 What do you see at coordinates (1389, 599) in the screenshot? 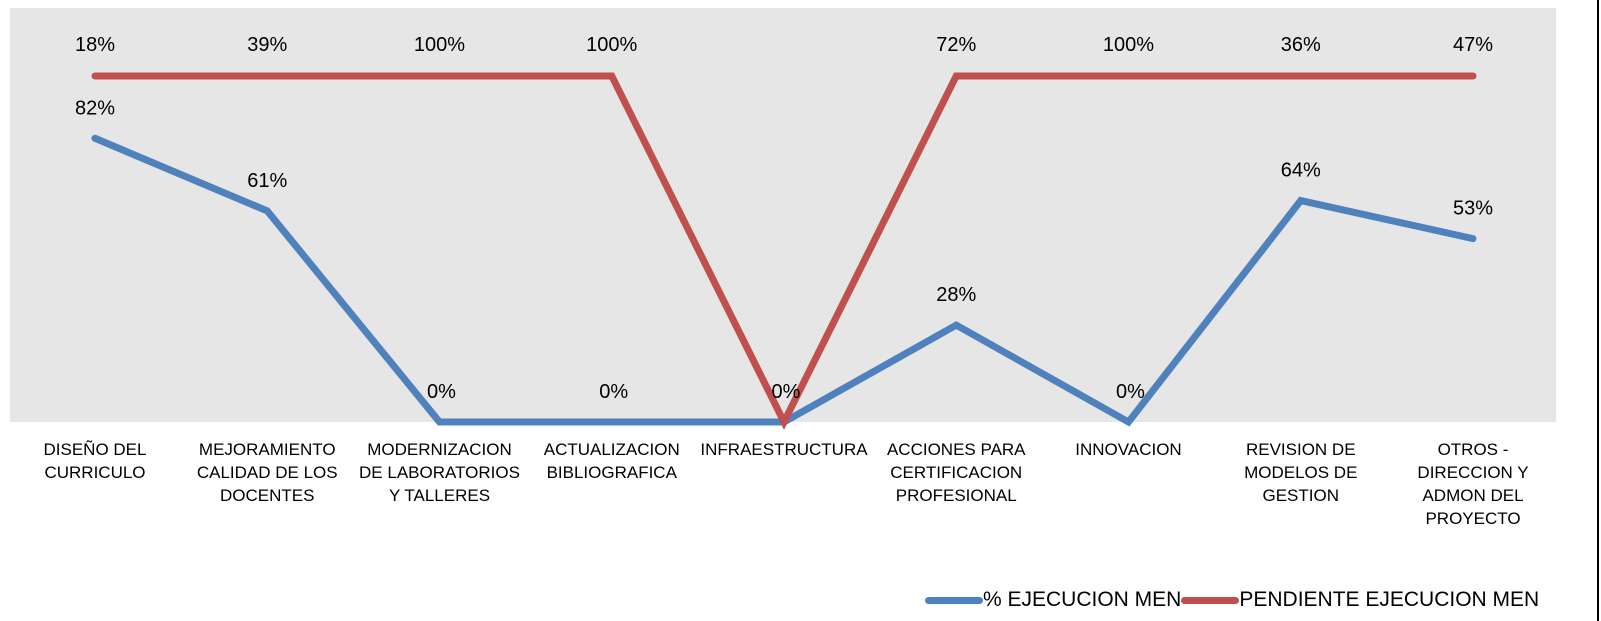
I see `legend-label-pendiente: PENDIENTE EJECUCION MEN` at bounding box center [1389, 599].